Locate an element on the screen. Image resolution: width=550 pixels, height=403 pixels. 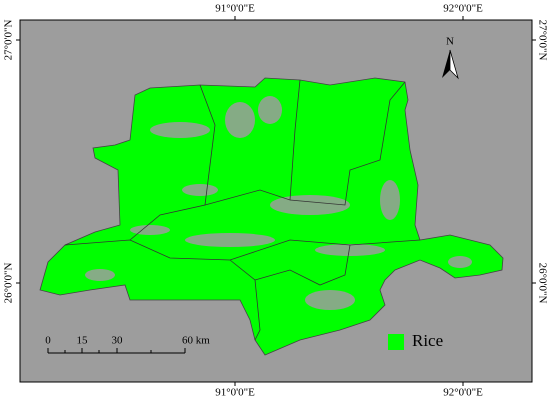
scale-label: 0 is located at coordinates (48, 341).